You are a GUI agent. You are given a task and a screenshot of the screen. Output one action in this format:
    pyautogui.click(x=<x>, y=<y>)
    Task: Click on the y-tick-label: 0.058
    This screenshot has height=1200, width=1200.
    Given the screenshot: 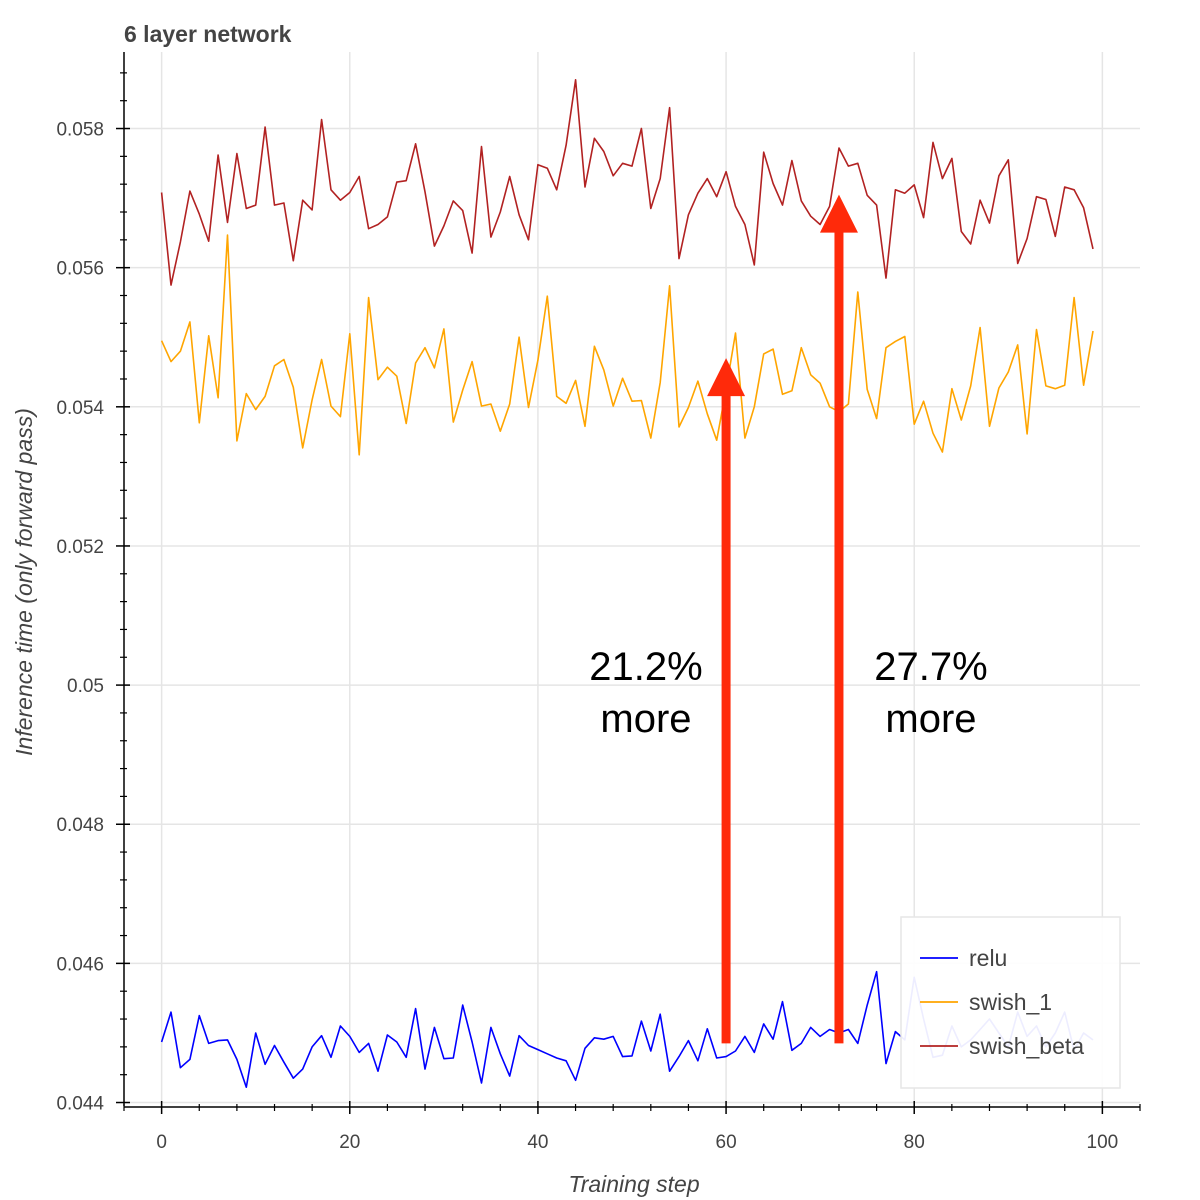 What is the action you would take?
    pyautogui.click(x=80, y=130)
    